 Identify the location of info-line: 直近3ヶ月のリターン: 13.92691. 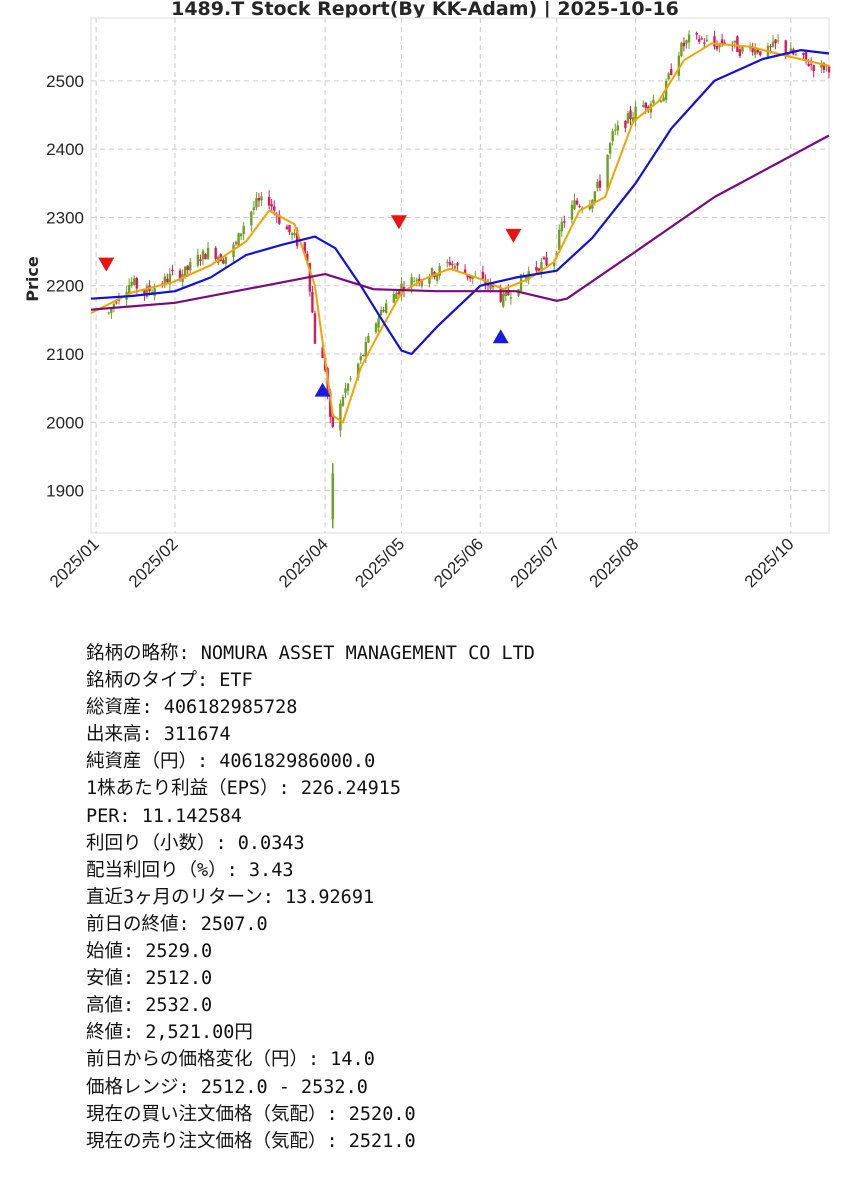
(230, 897).